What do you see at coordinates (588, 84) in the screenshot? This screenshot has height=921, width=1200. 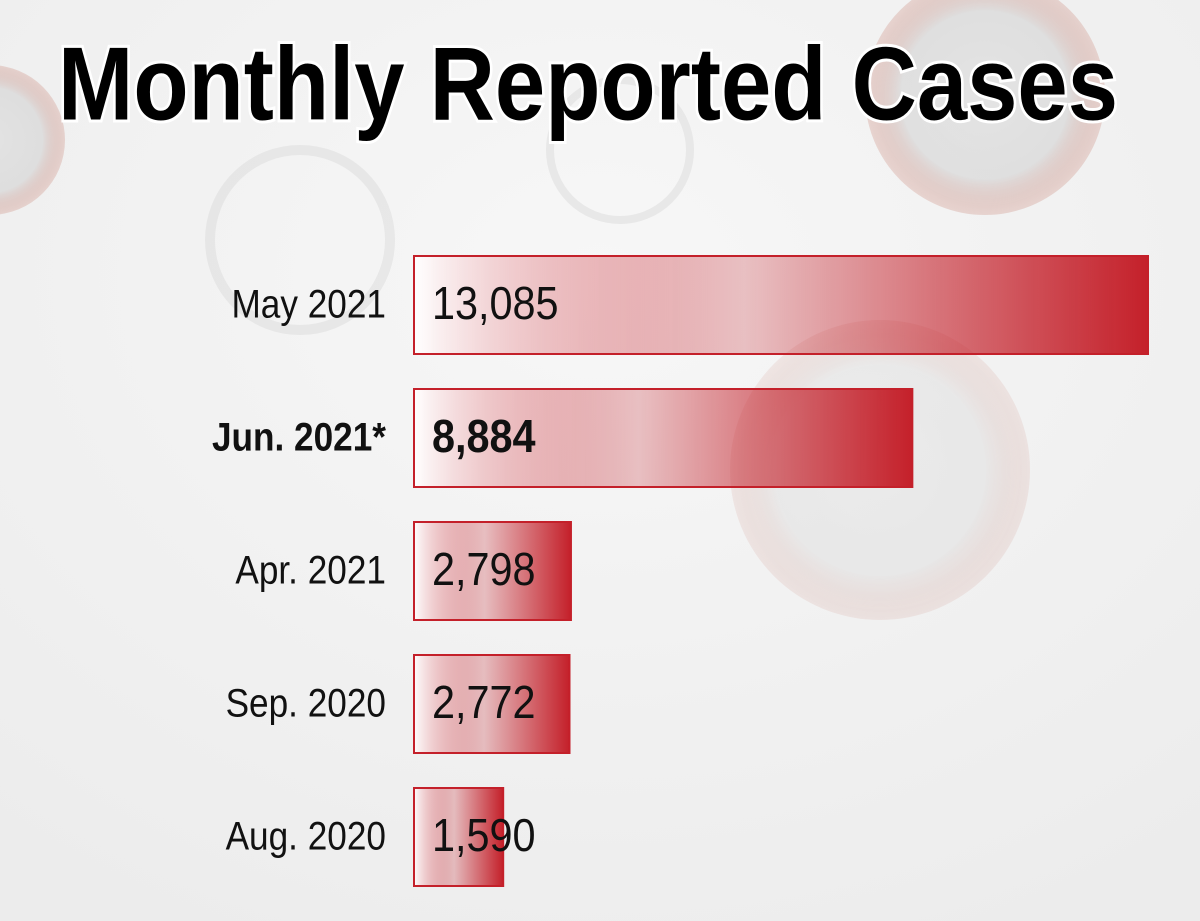 I see `chart-title: Monthly Reported Cases` at bounding box center [588, 84].